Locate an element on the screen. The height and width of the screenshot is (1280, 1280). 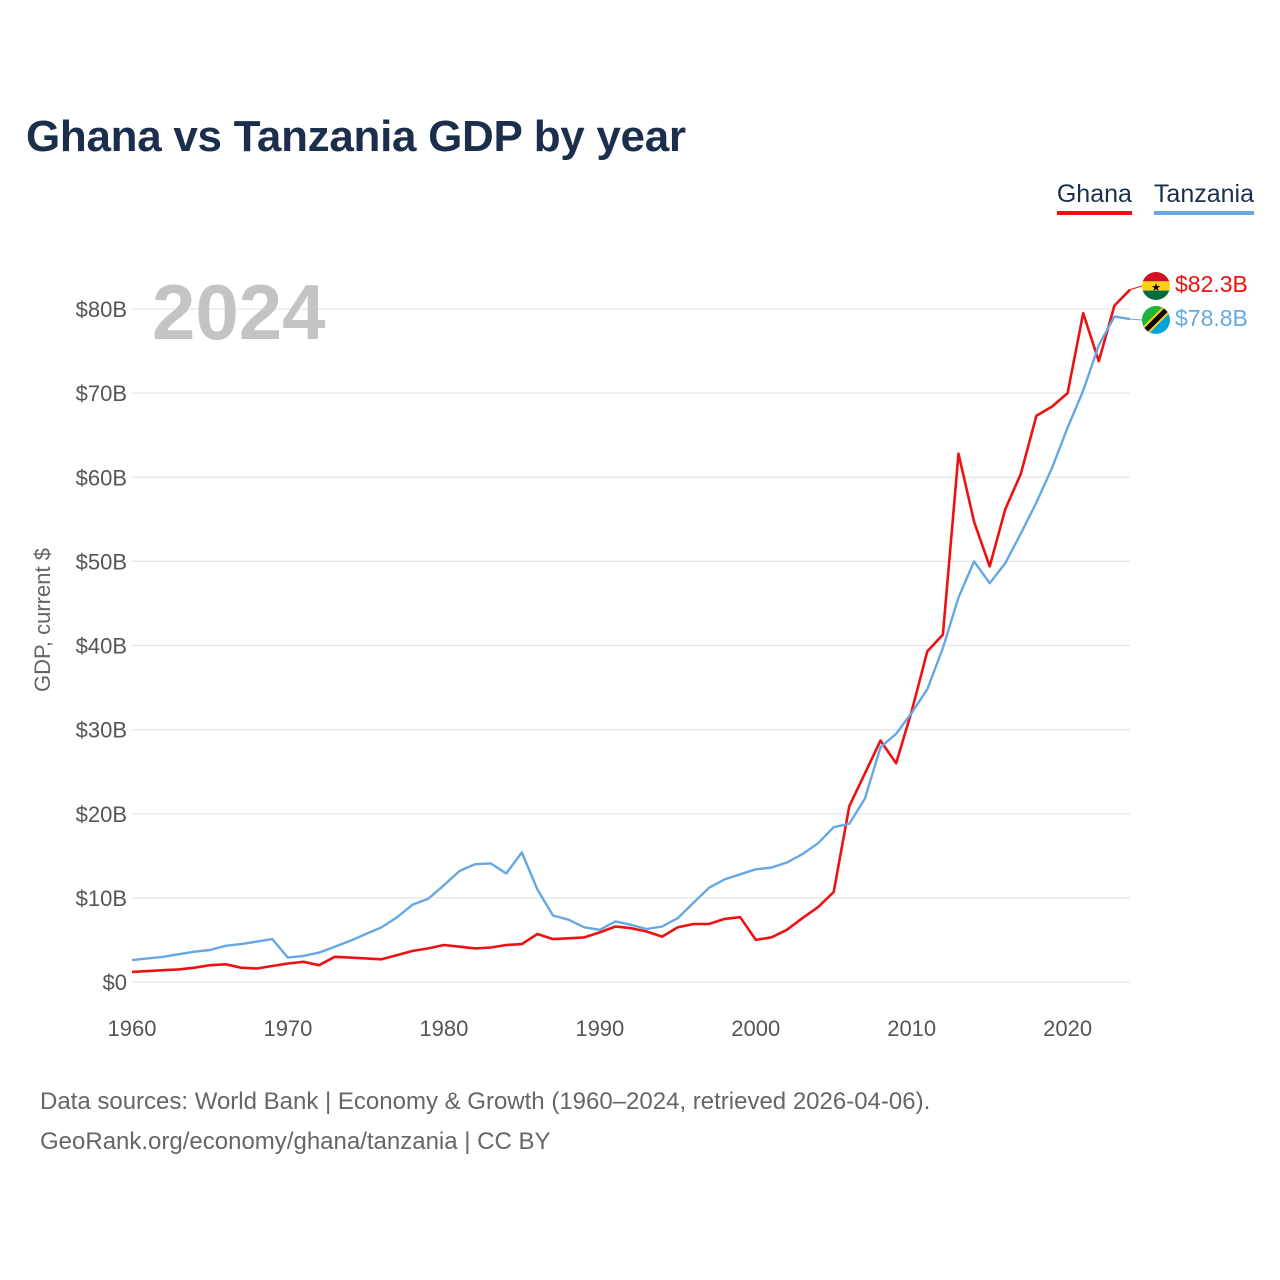
tanzania-end-value: $78.8B is located at coordinates (1211, 318).